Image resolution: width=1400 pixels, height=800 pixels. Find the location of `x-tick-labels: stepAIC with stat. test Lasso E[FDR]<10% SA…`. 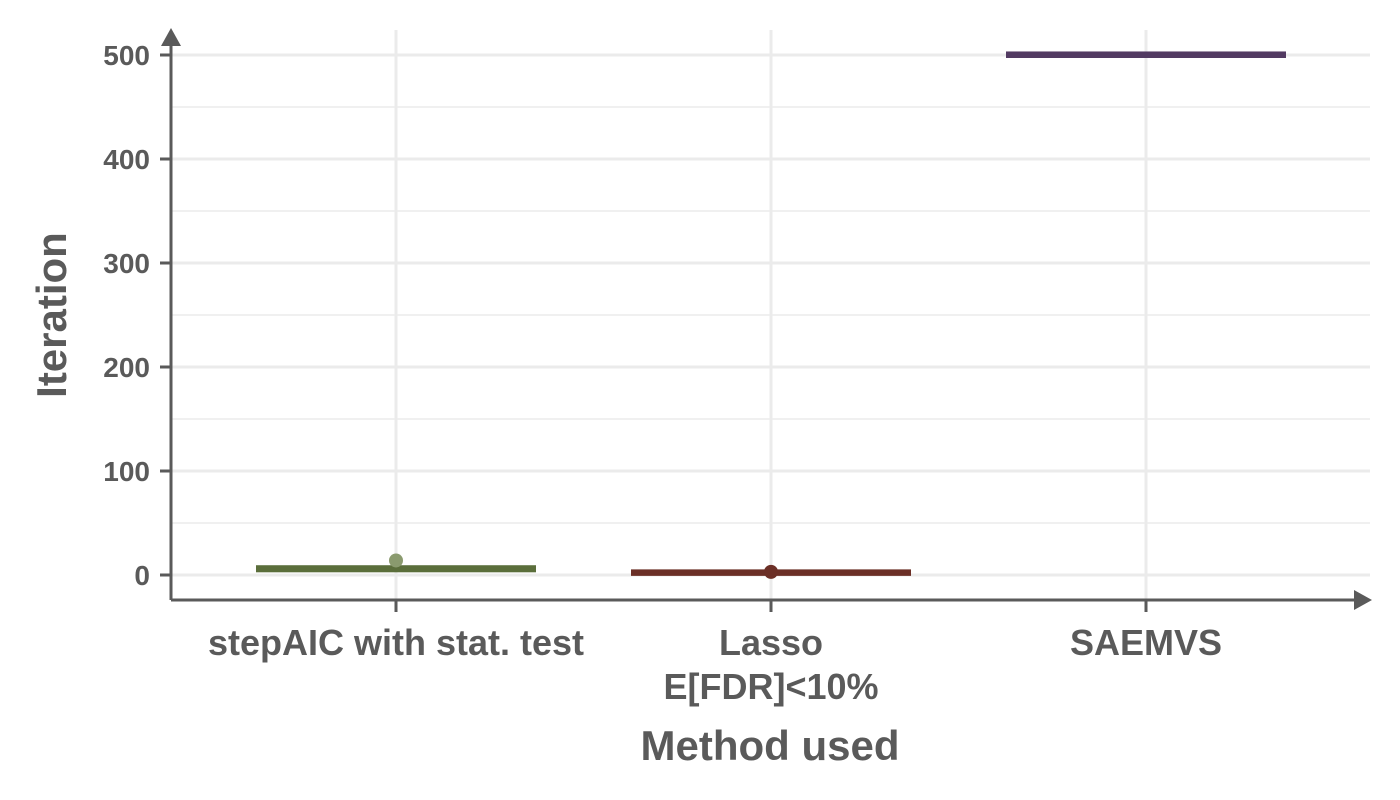

x-tick-labels: stepAIC with stat. test Lasso E[FDR]<10% SA… is located at coordinates (715, 653).